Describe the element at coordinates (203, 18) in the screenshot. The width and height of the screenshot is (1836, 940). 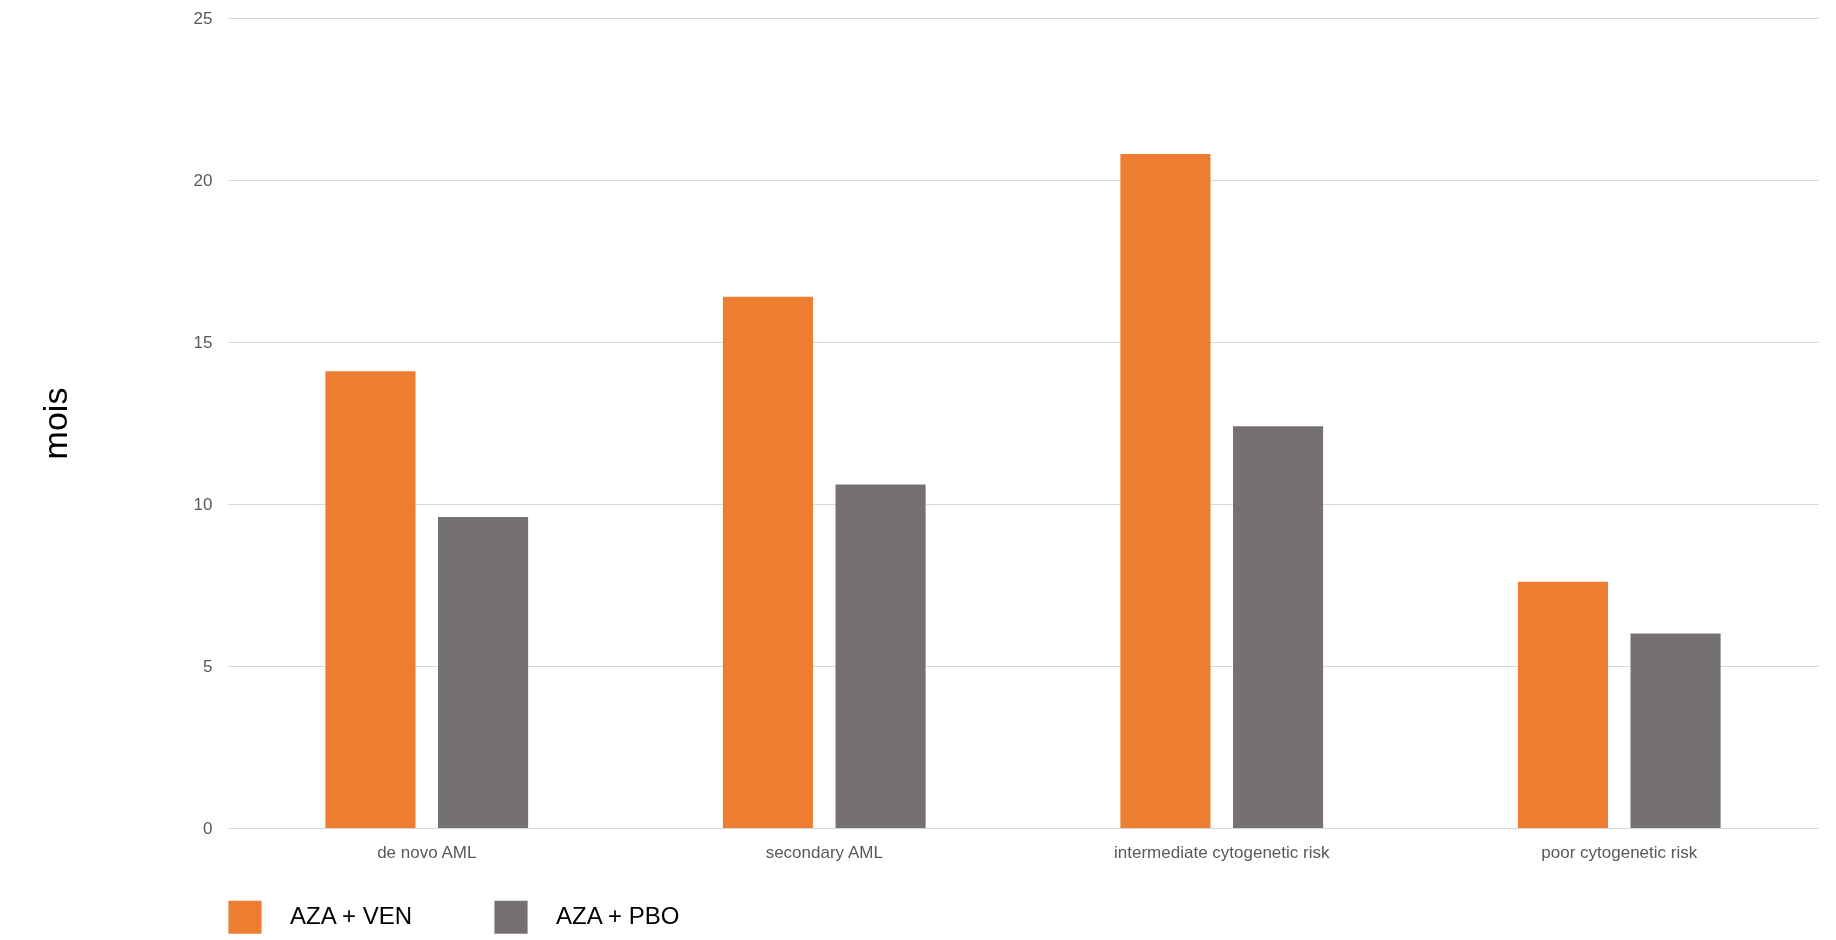
I see `y-tick-label: 25` at that location.